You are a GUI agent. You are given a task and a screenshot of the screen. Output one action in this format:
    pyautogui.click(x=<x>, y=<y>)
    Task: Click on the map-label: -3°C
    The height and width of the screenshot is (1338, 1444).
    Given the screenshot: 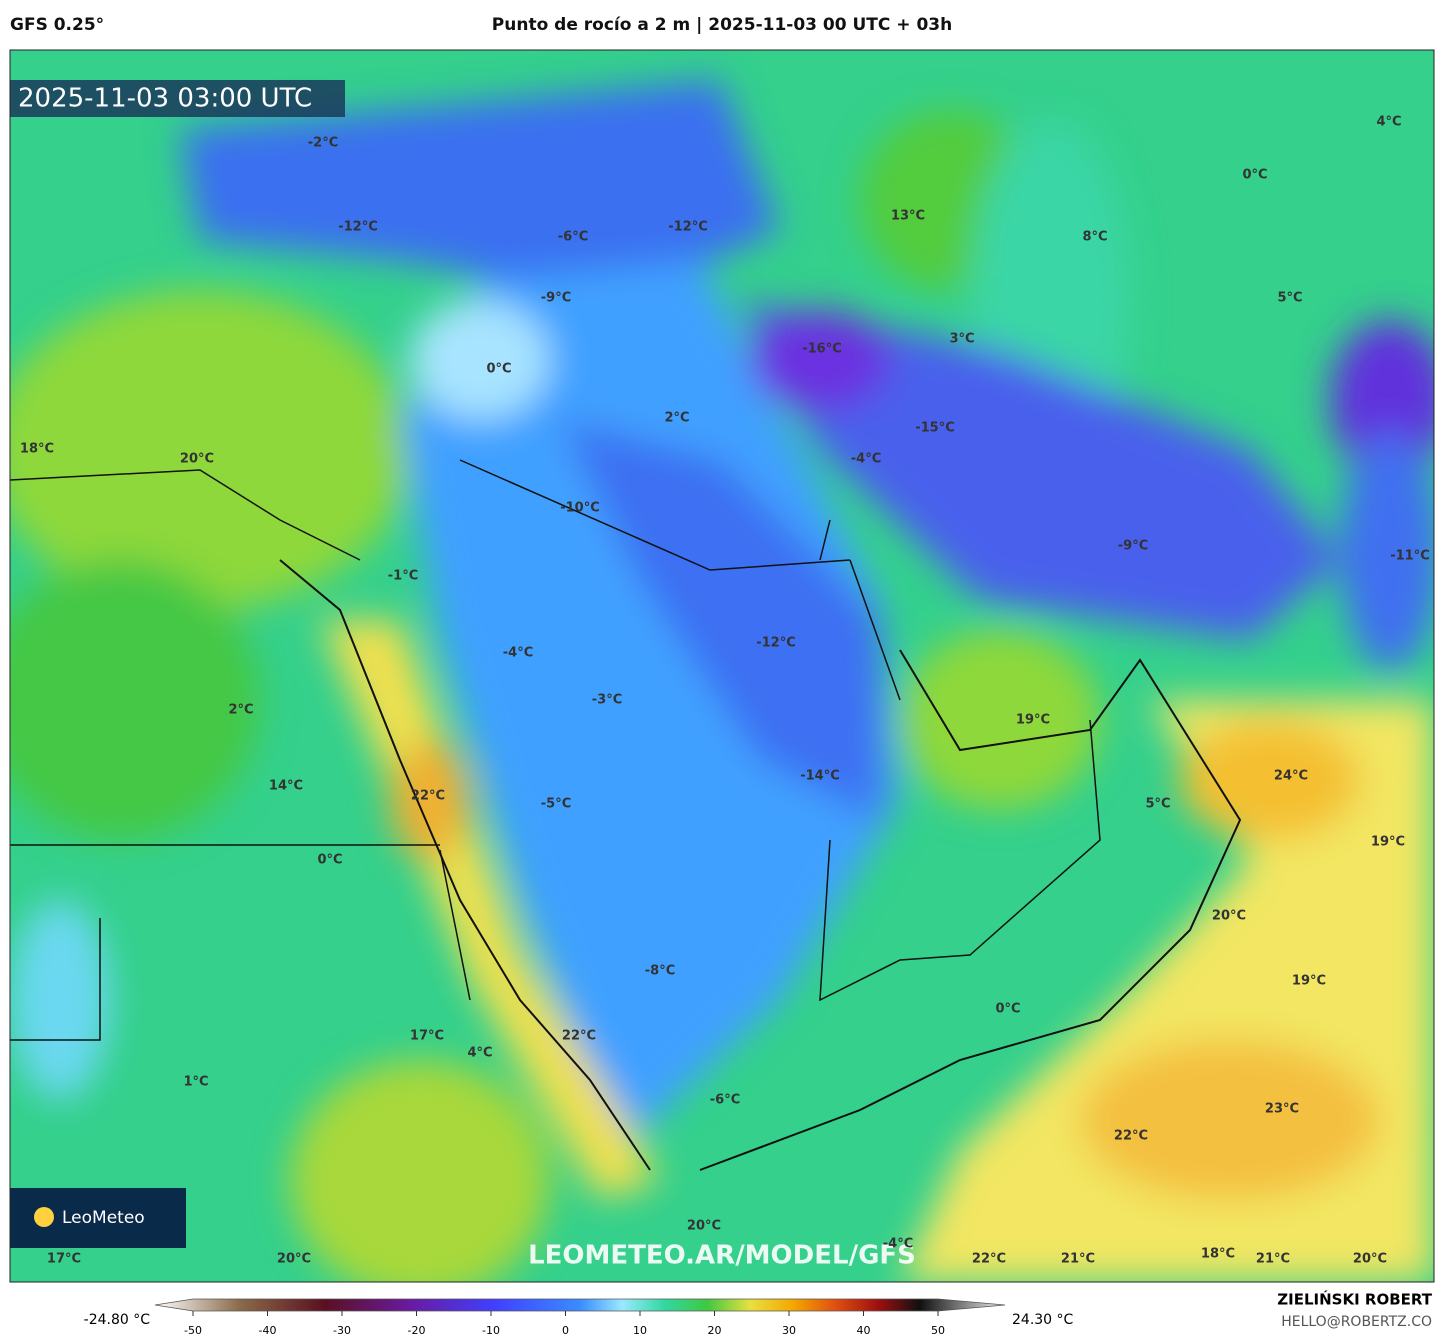 What is the action you would take?
    pyautogui.click(x=607, y=700)
    